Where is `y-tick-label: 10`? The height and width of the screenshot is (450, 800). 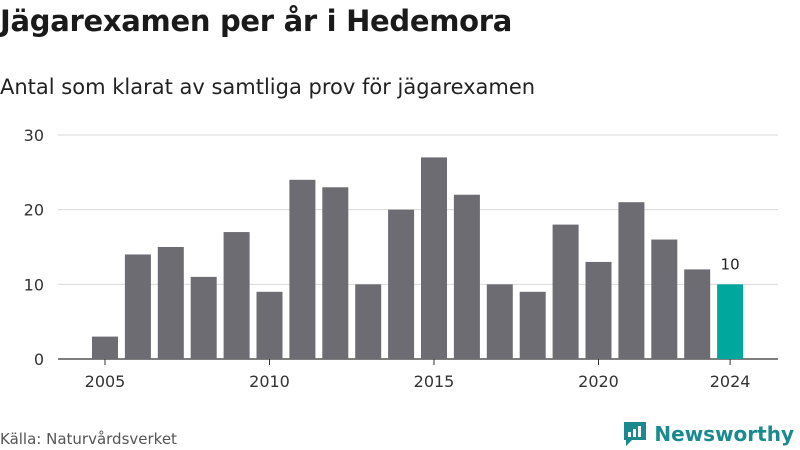 y-tick-label: 10 is located at coordinates (34, 284).